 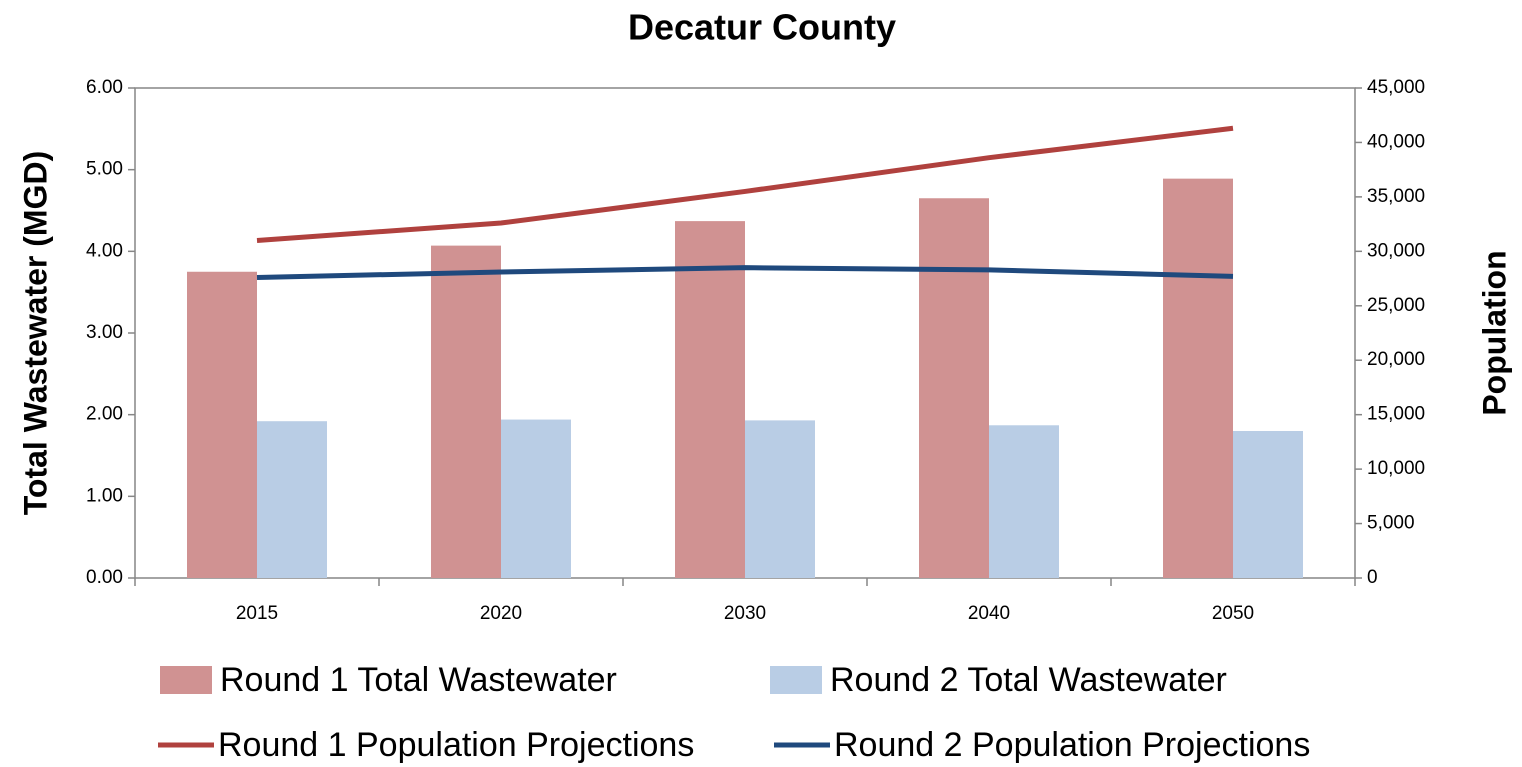 What do you see at coordinates (1396, 414) in the screenshot?
I see `y2-tick-label: 15,000` at bounding box center [1396, 414].